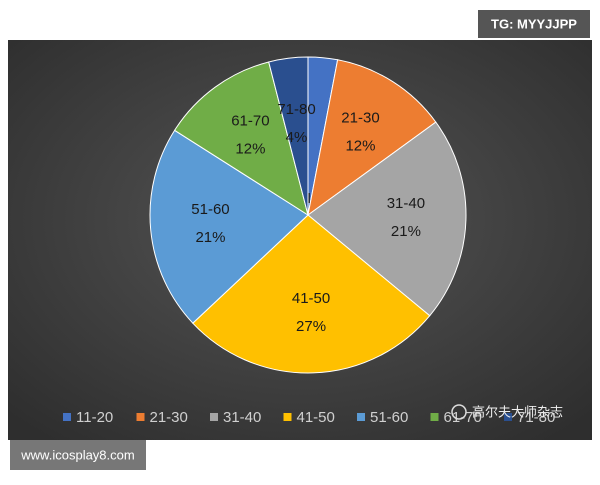  I want to click on slice-label: 51-60, so click(210, 209).